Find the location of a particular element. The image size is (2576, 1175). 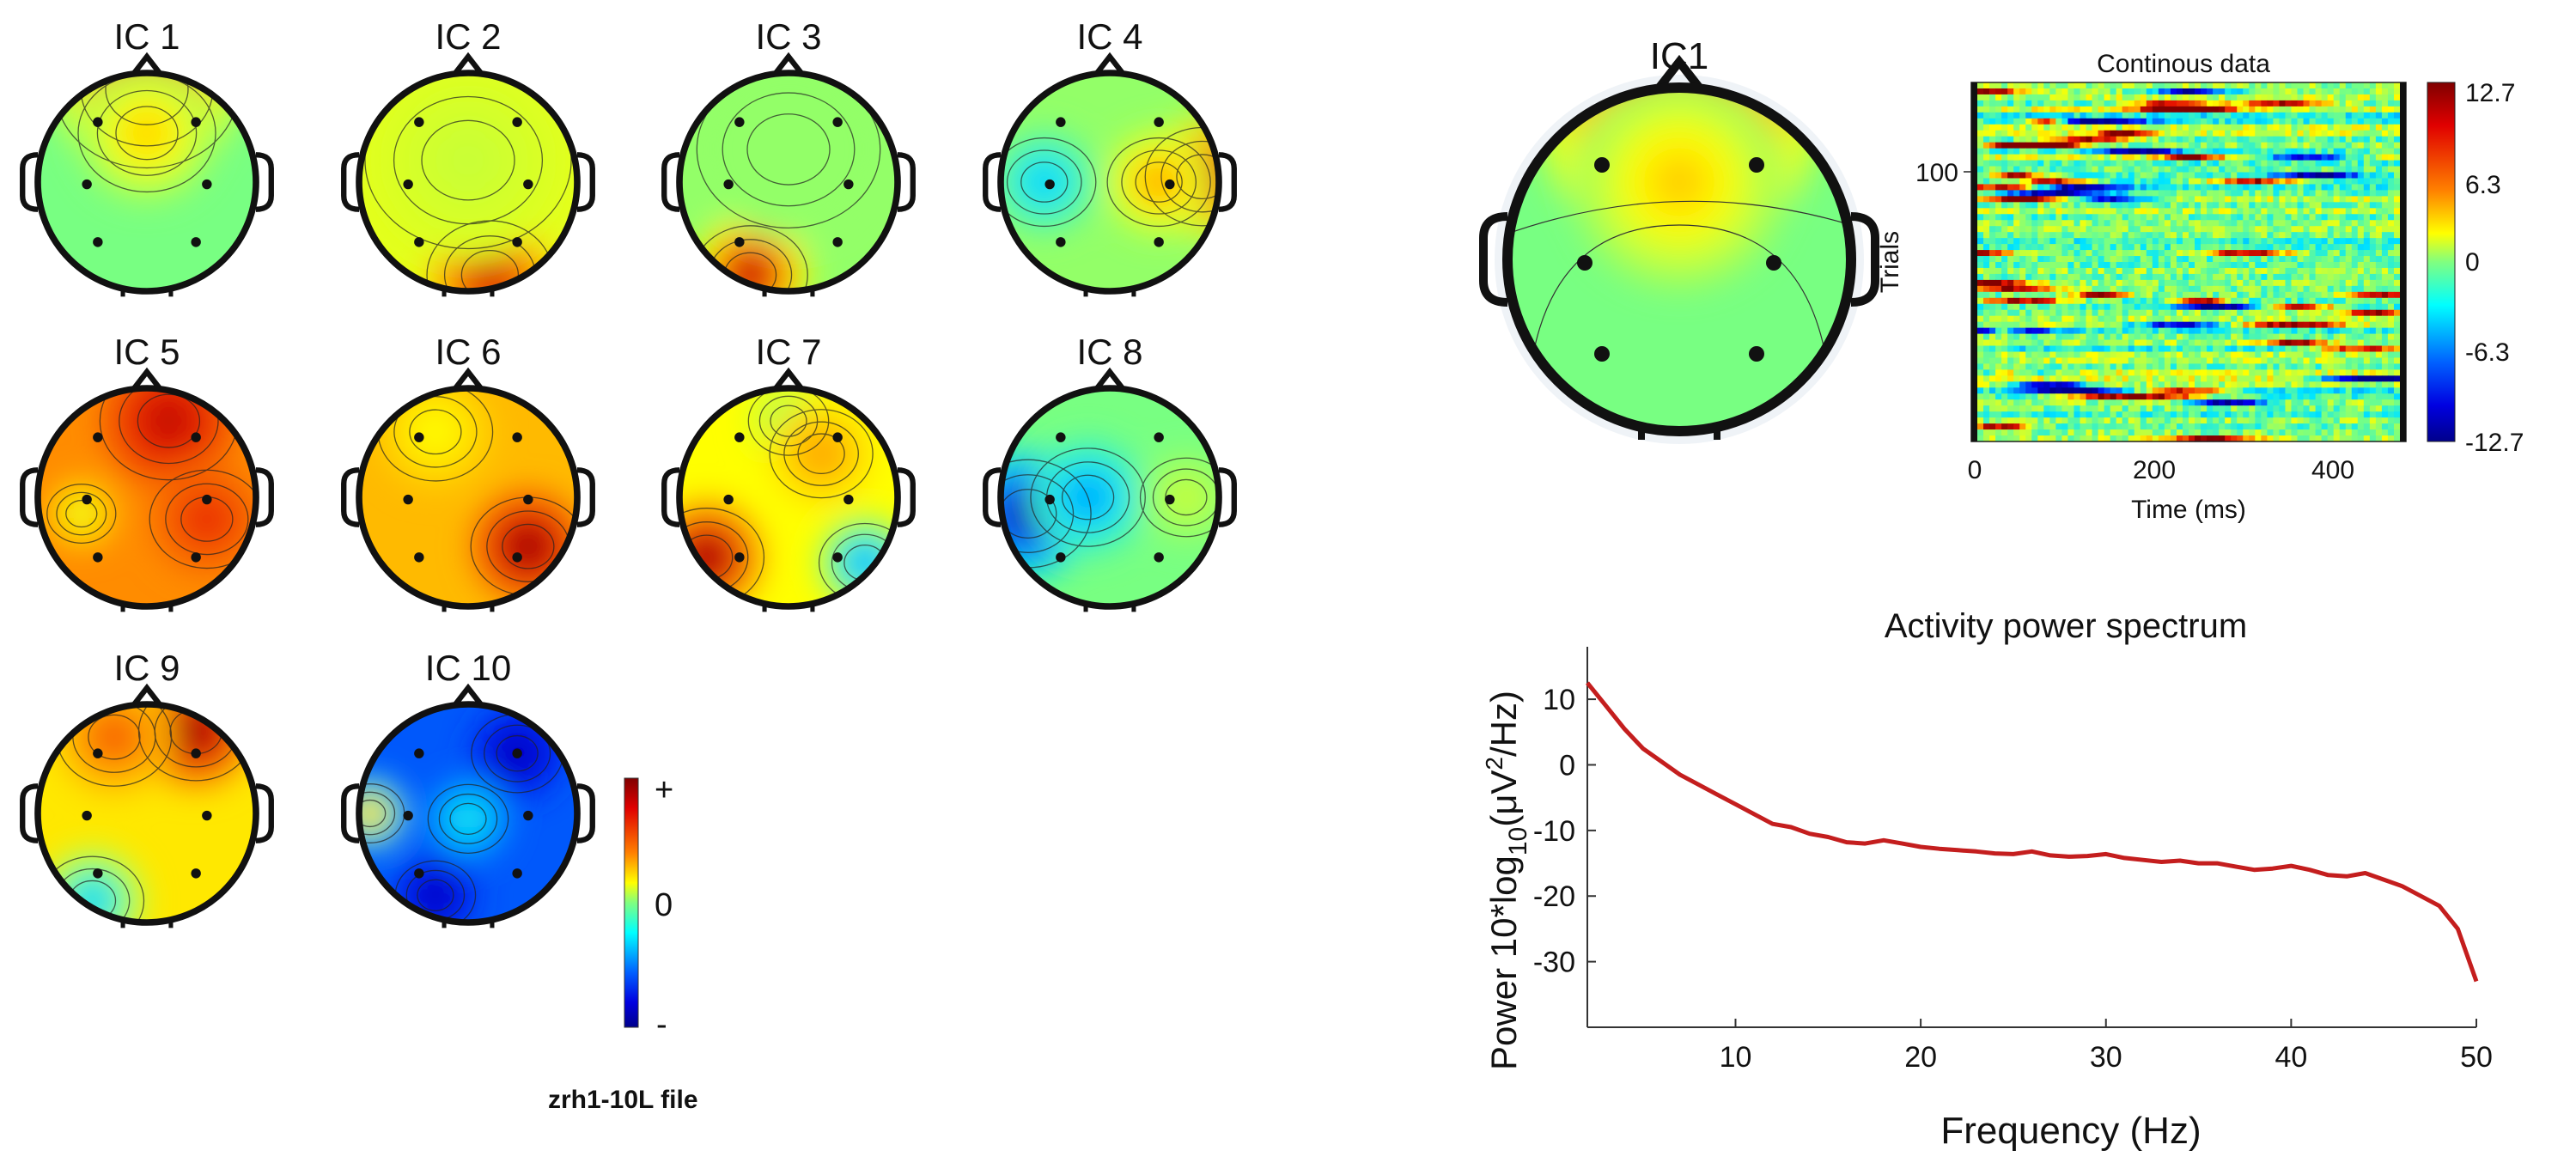

erpimage-xlabel: Time (ms) is located at coordinates (2188, 510).